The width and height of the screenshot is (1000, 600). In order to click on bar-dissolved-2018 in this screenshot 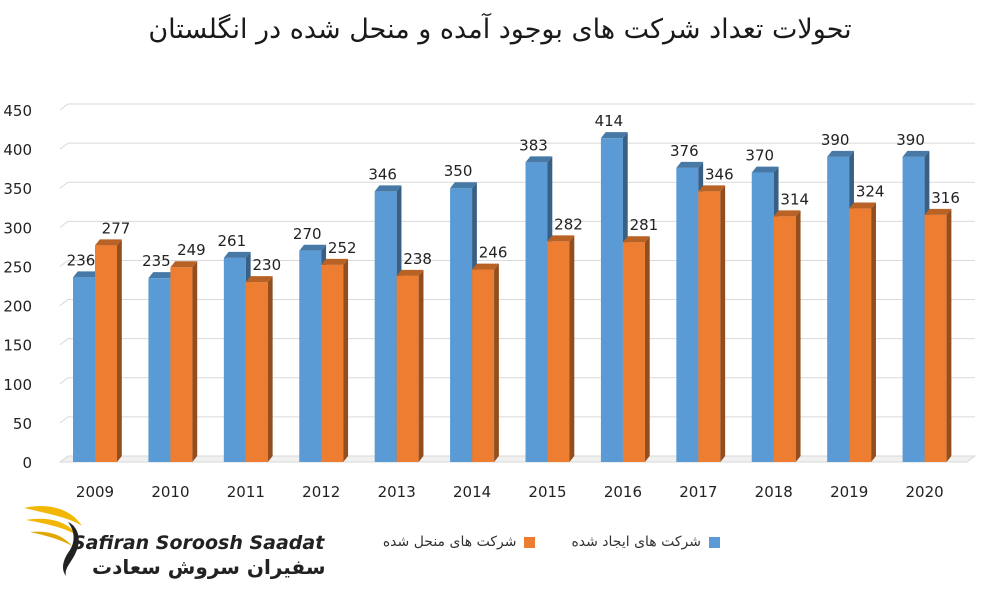, I will do `click(784, 339)`.